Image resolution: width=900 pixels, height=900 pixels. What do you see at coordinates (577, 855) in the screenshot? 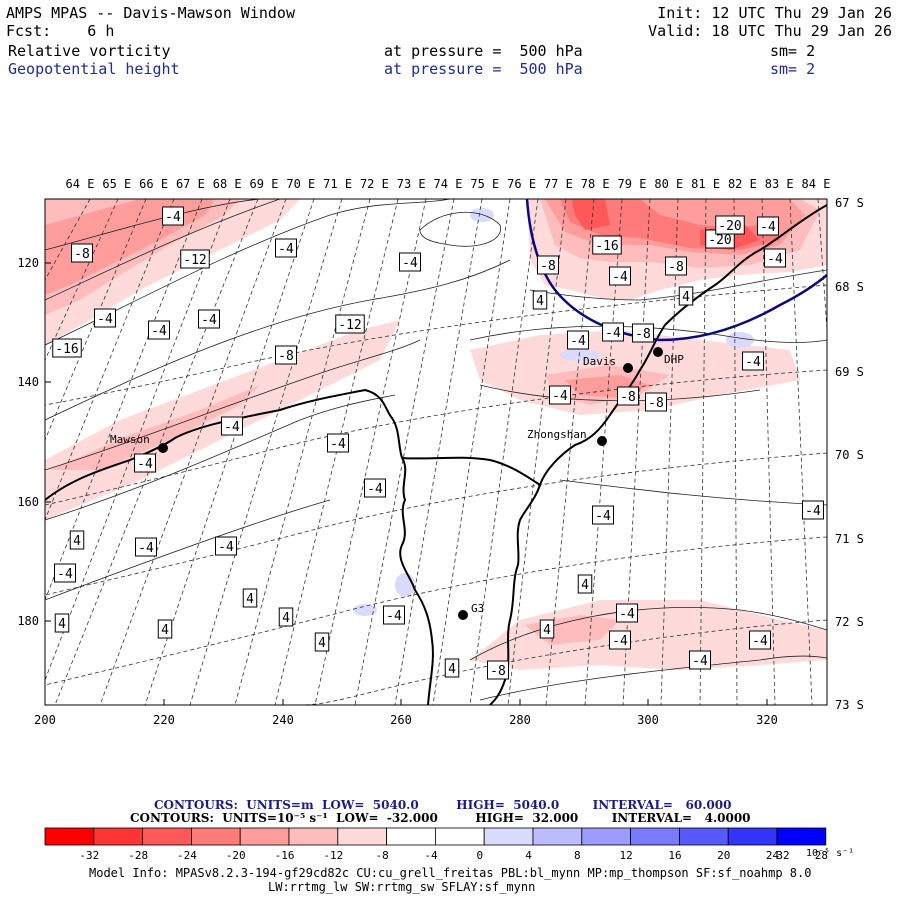
I see `color-bar-tick: 8` at bounding box center [577, 855].